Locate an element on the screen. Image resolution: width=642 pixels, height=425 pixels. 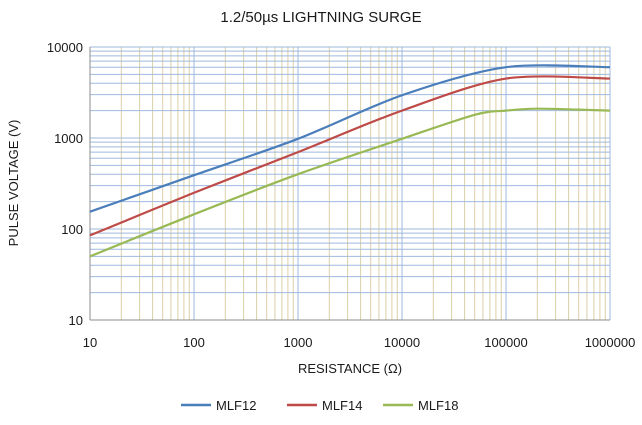
legend-label-mlf12: MLF12 is located at coordinates (236, 405).